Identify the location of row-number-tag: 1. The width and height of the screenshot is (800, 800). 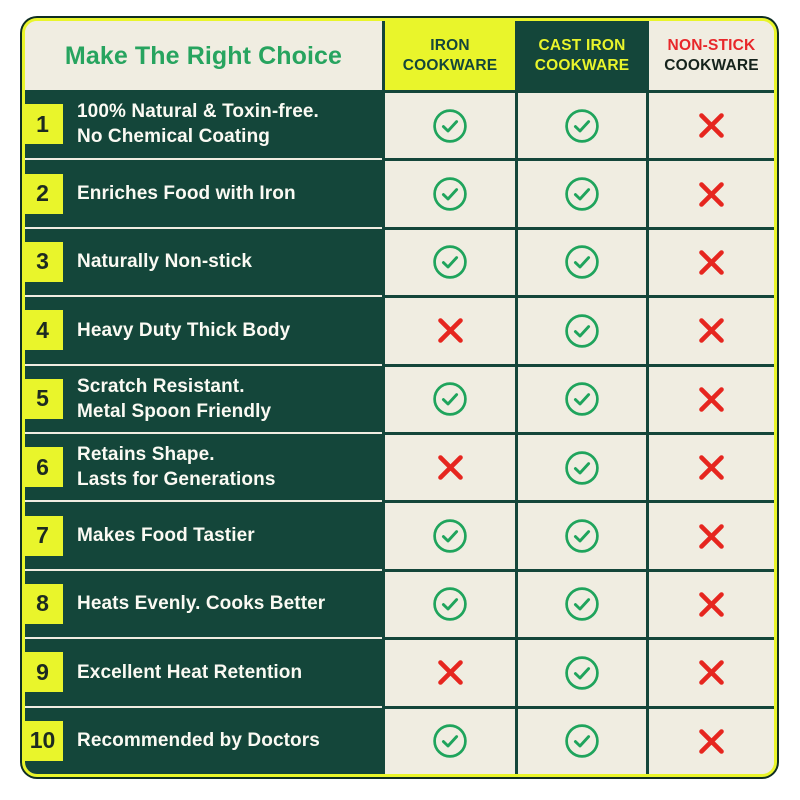
(44, 124).